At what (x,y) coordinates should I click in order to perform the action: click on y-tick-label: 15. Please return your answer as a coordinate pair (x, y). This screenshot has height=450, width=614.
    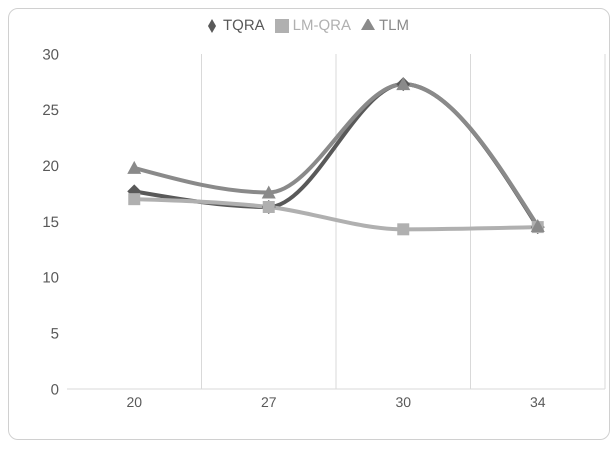
    Looking at the image, I should click on (50, 222).